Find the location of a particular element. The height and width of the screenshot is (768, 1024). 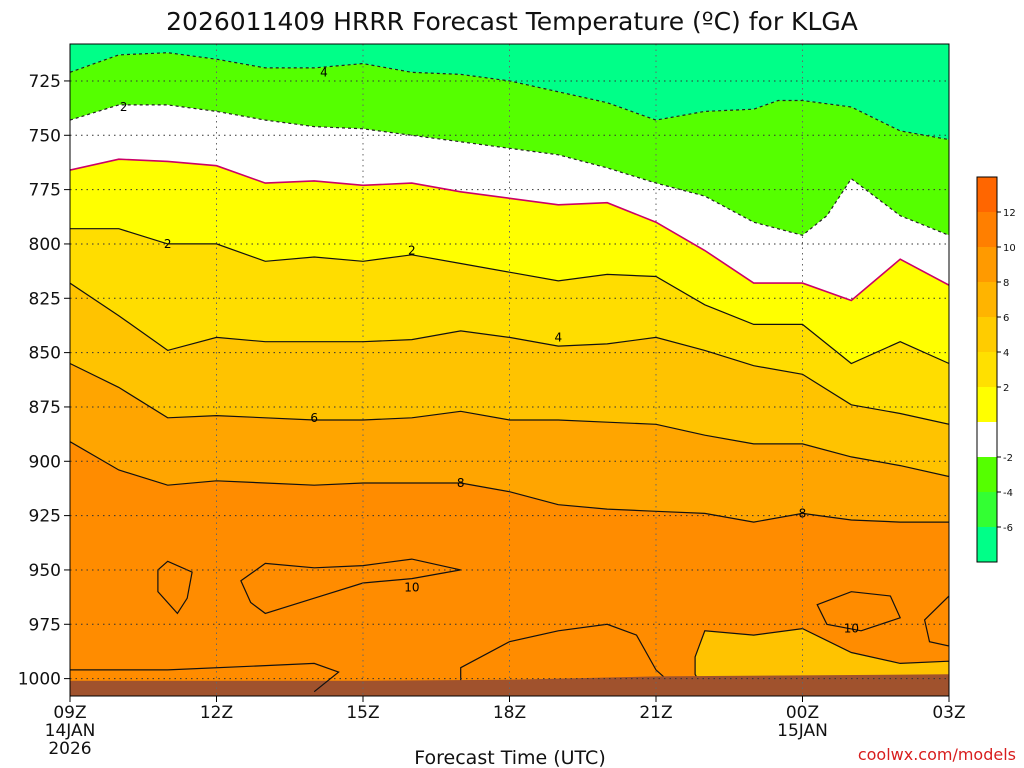

colorbar-label: 8 is located at coordinates (1006, 283).